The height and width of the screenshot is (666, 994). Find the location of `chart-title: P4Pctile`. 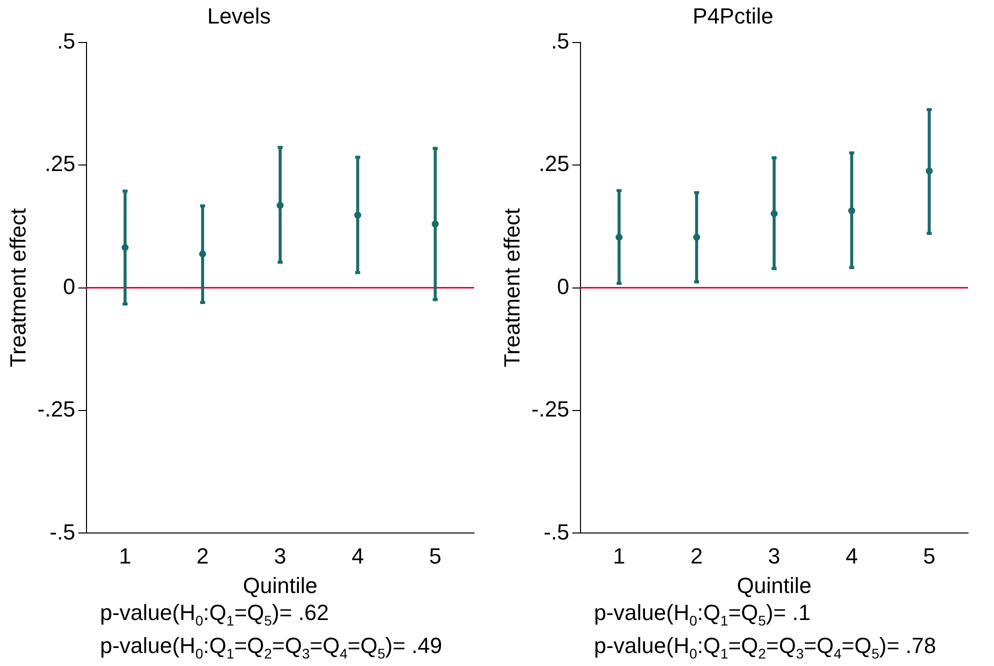

chart-title: P4Pctile is located at coordinates (733, 15).